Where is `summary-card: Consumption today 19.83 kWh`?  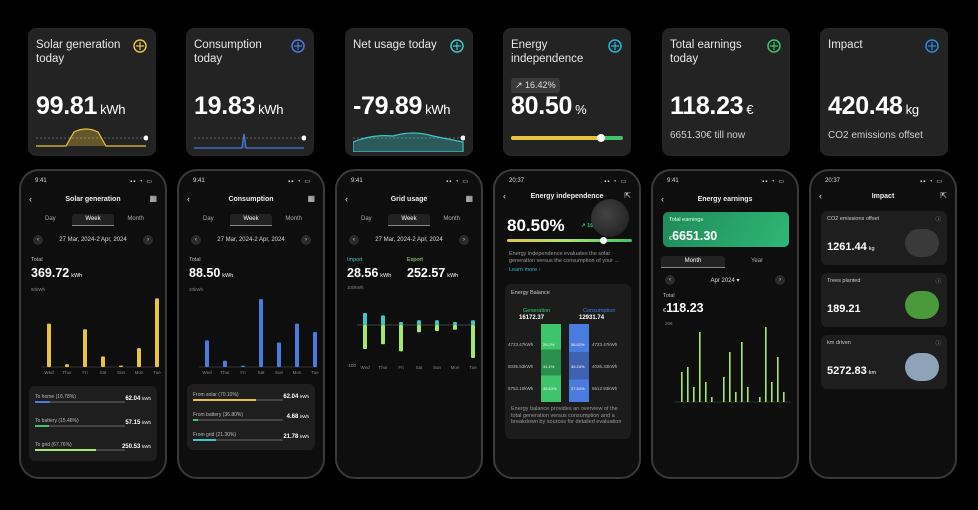 summary-card: Consumption today 19.83 kWh is located at coordinates (250, 92).